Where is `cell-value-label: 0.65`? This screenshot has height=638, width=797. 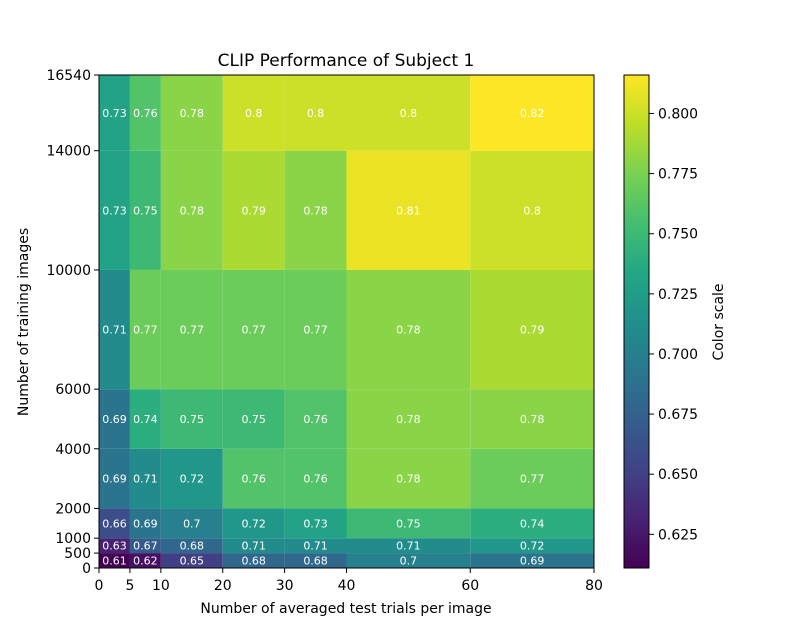 cell-value-label: 0.65 is located at coordinates (192, 561).